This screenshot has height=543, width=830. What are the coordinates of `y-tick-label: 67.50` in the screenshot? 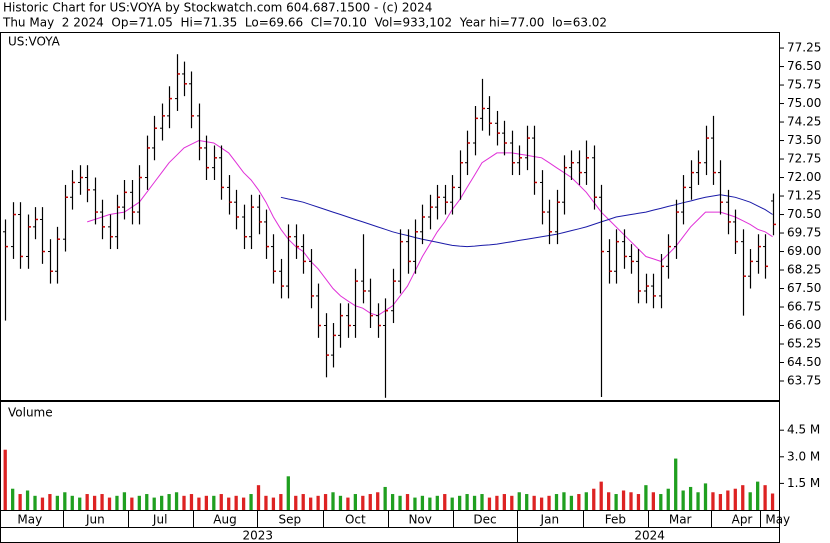 It's located at (804, 288).